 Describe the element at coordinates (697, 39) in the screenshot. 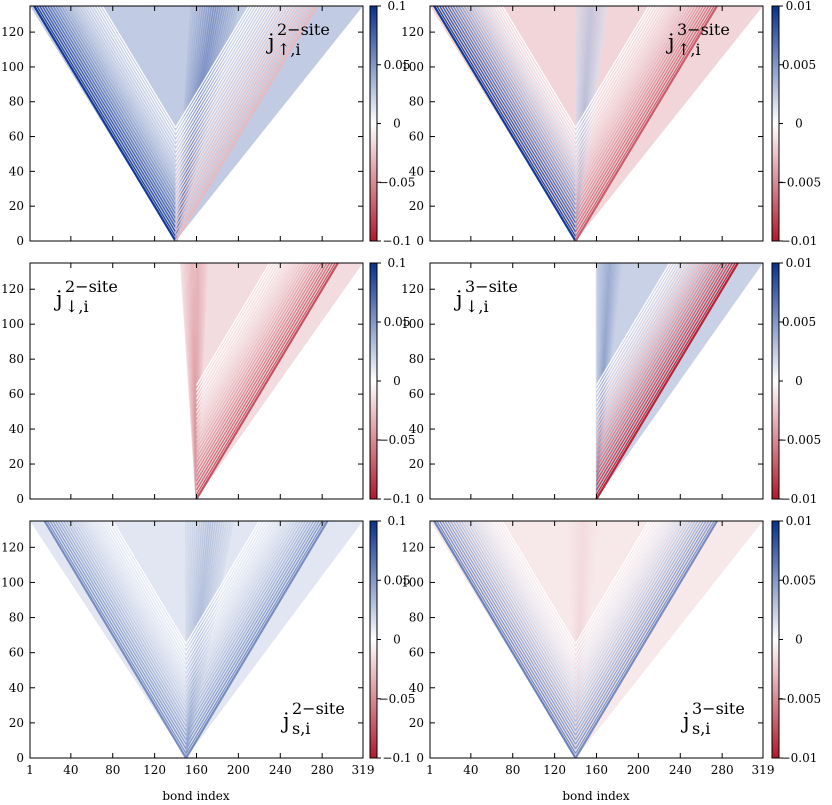

I see `panel-label: j3−site↑,i` at that location.